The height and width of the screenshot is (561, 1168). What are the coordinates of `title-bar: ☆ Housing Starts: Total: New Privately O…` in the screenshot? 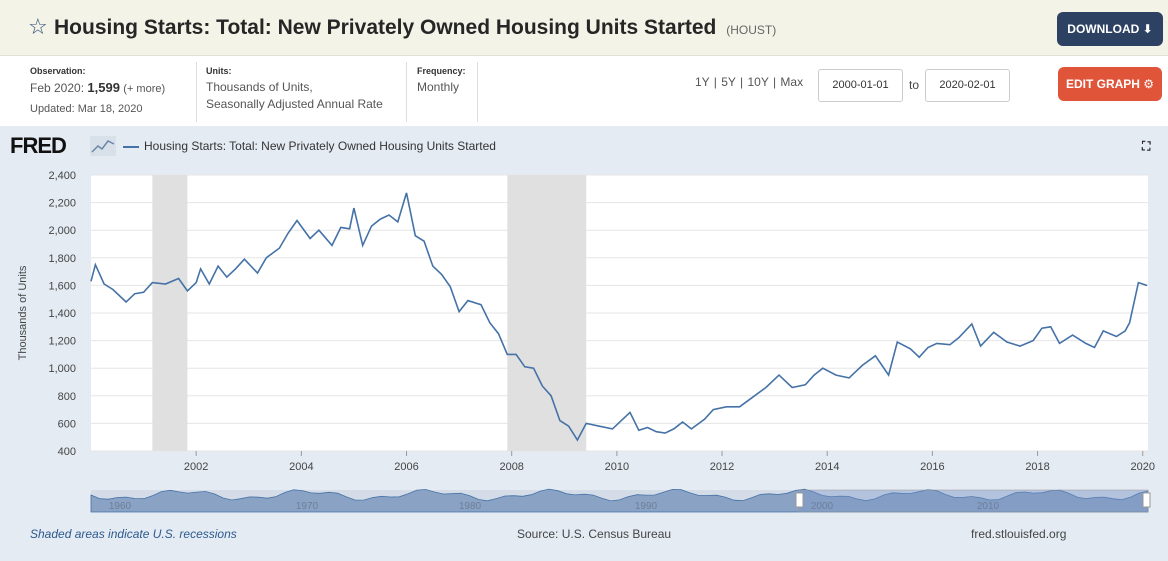 It's located at (584, 28).